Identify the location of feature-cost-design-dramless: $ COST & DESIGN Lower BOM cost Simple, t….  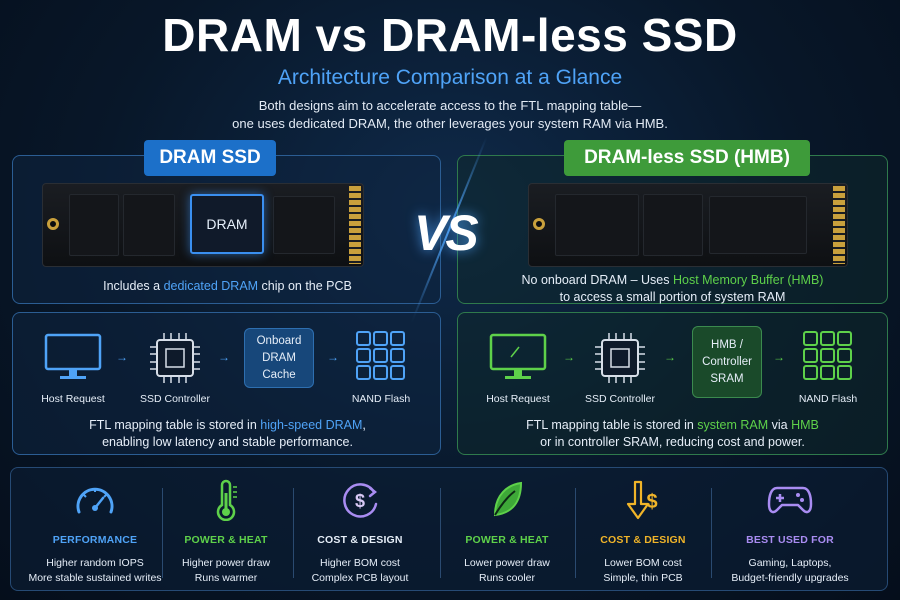
(643, 532).